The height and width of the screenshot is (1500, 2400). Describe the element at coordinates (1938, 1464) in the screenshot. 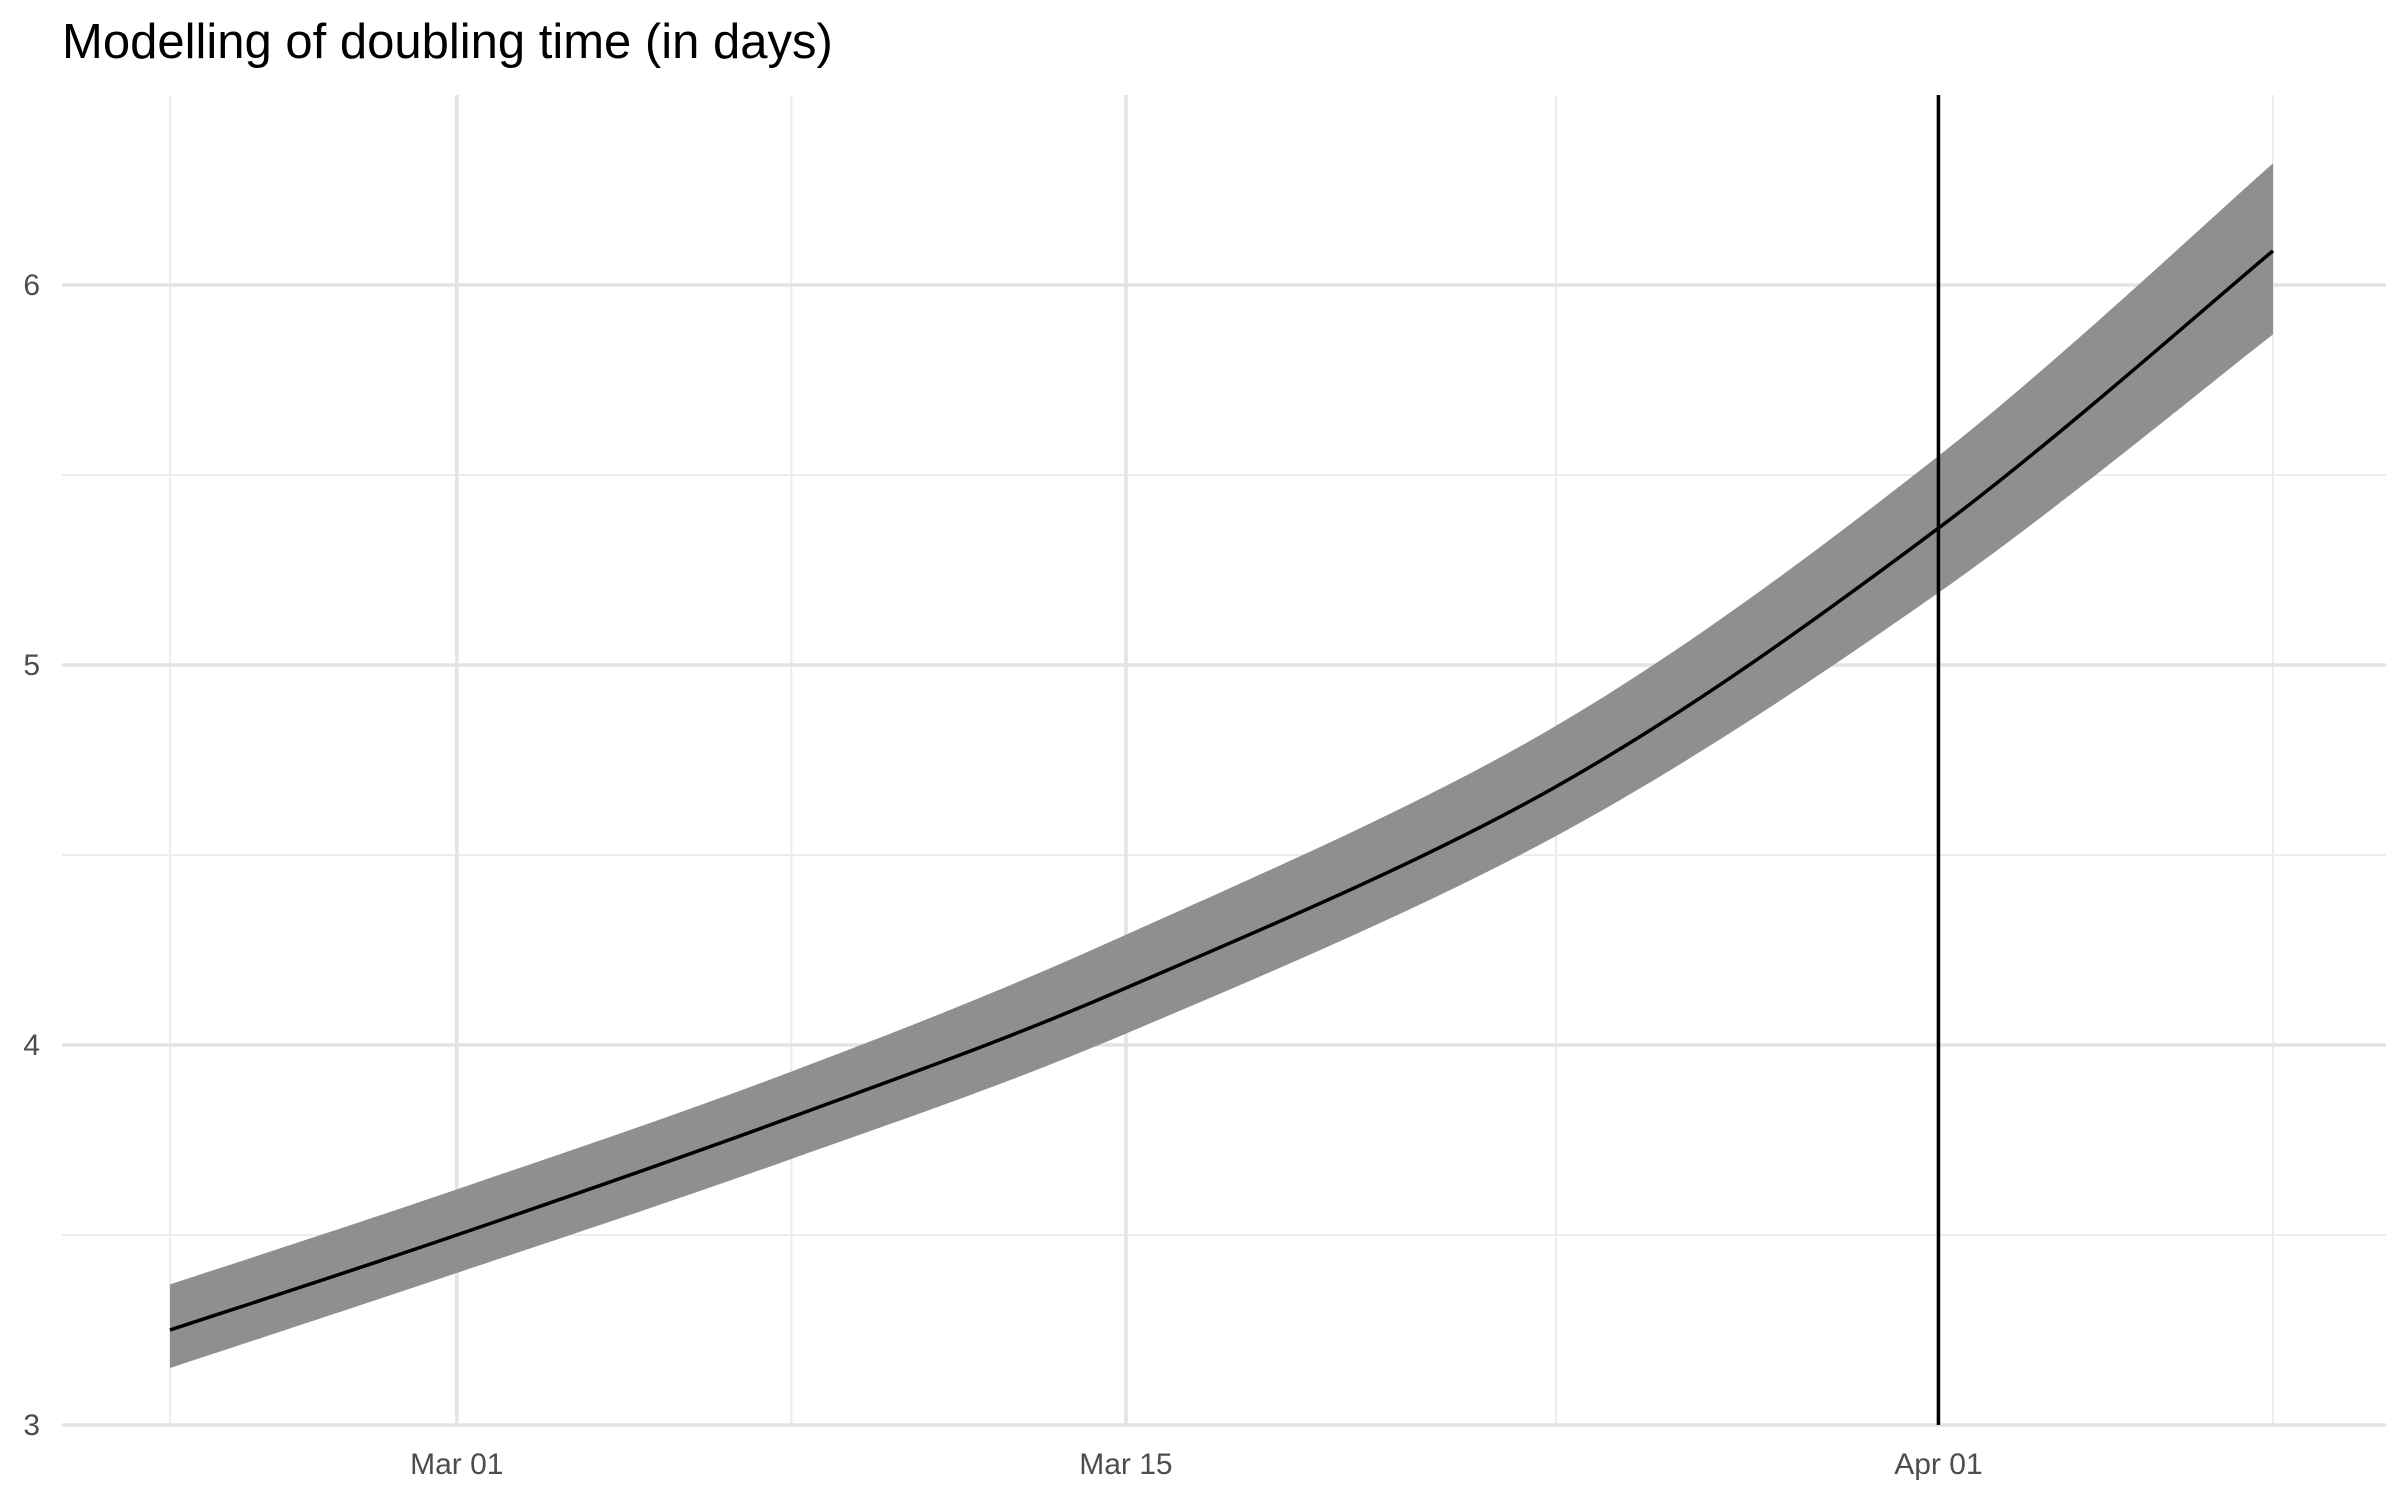

I see `x-tick-label: Apr 01` at that location.